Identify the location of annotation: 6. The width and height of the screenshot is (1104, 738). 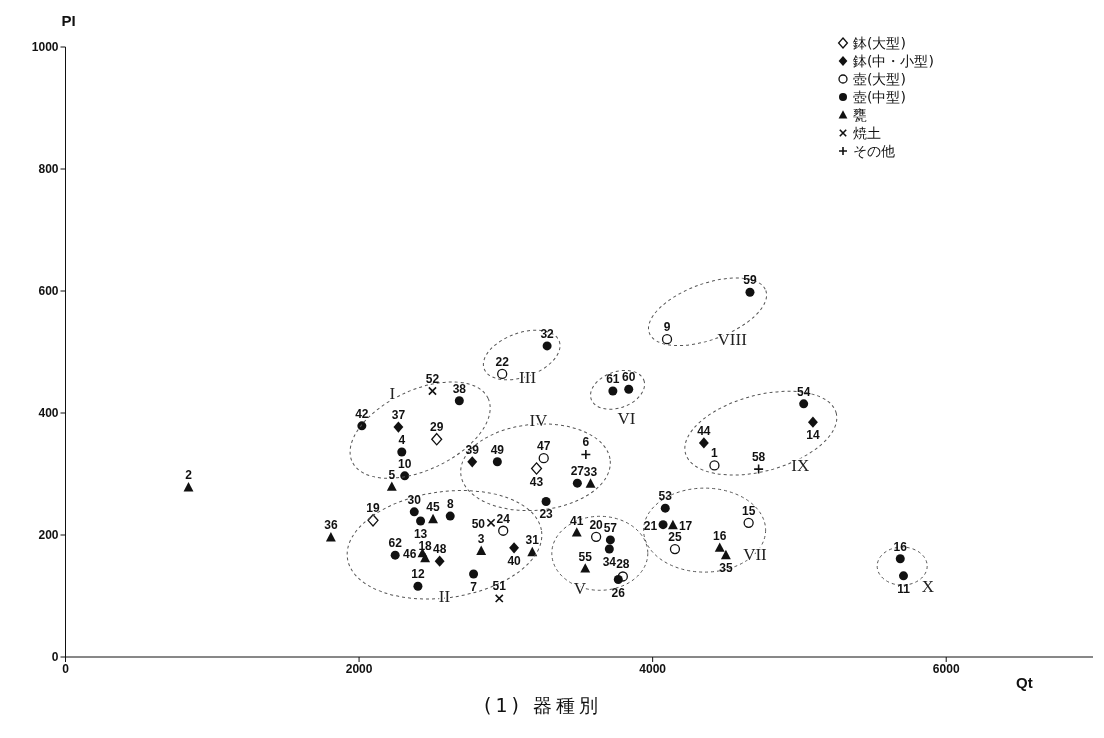
(586, 442).